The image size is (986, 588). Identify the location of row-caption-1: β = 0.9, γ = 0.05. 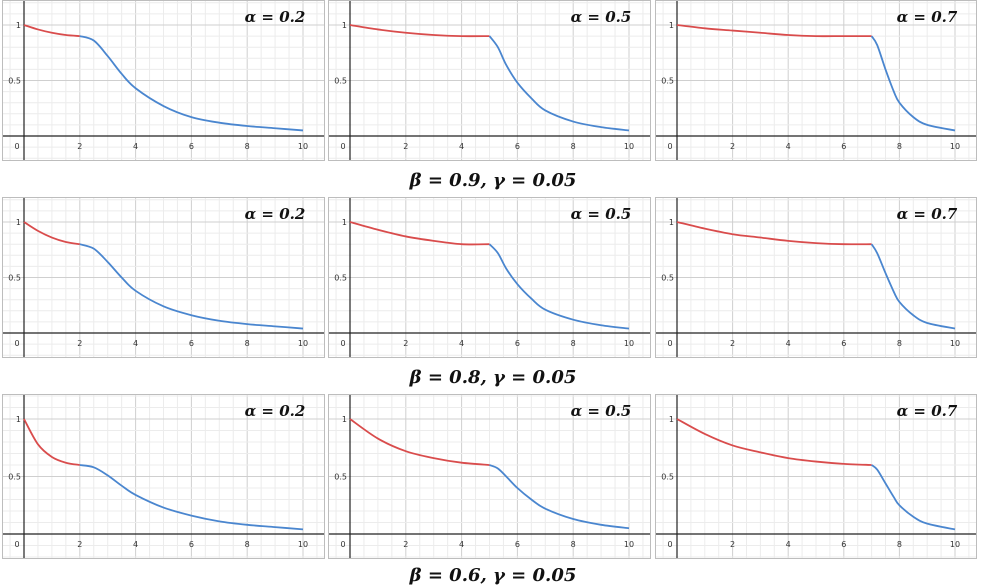
(493, 180).